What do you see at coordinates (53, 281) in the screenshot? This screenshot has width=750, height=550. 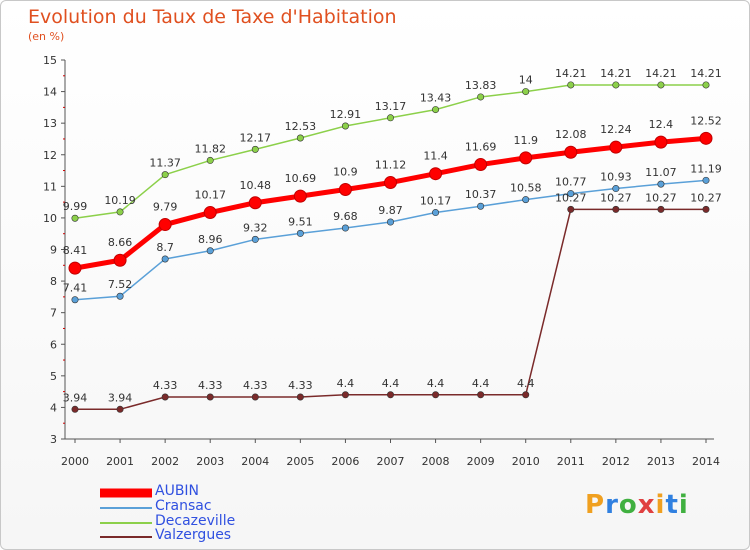 I see `y-tick-label: 8` at bounding box center [53, 281].